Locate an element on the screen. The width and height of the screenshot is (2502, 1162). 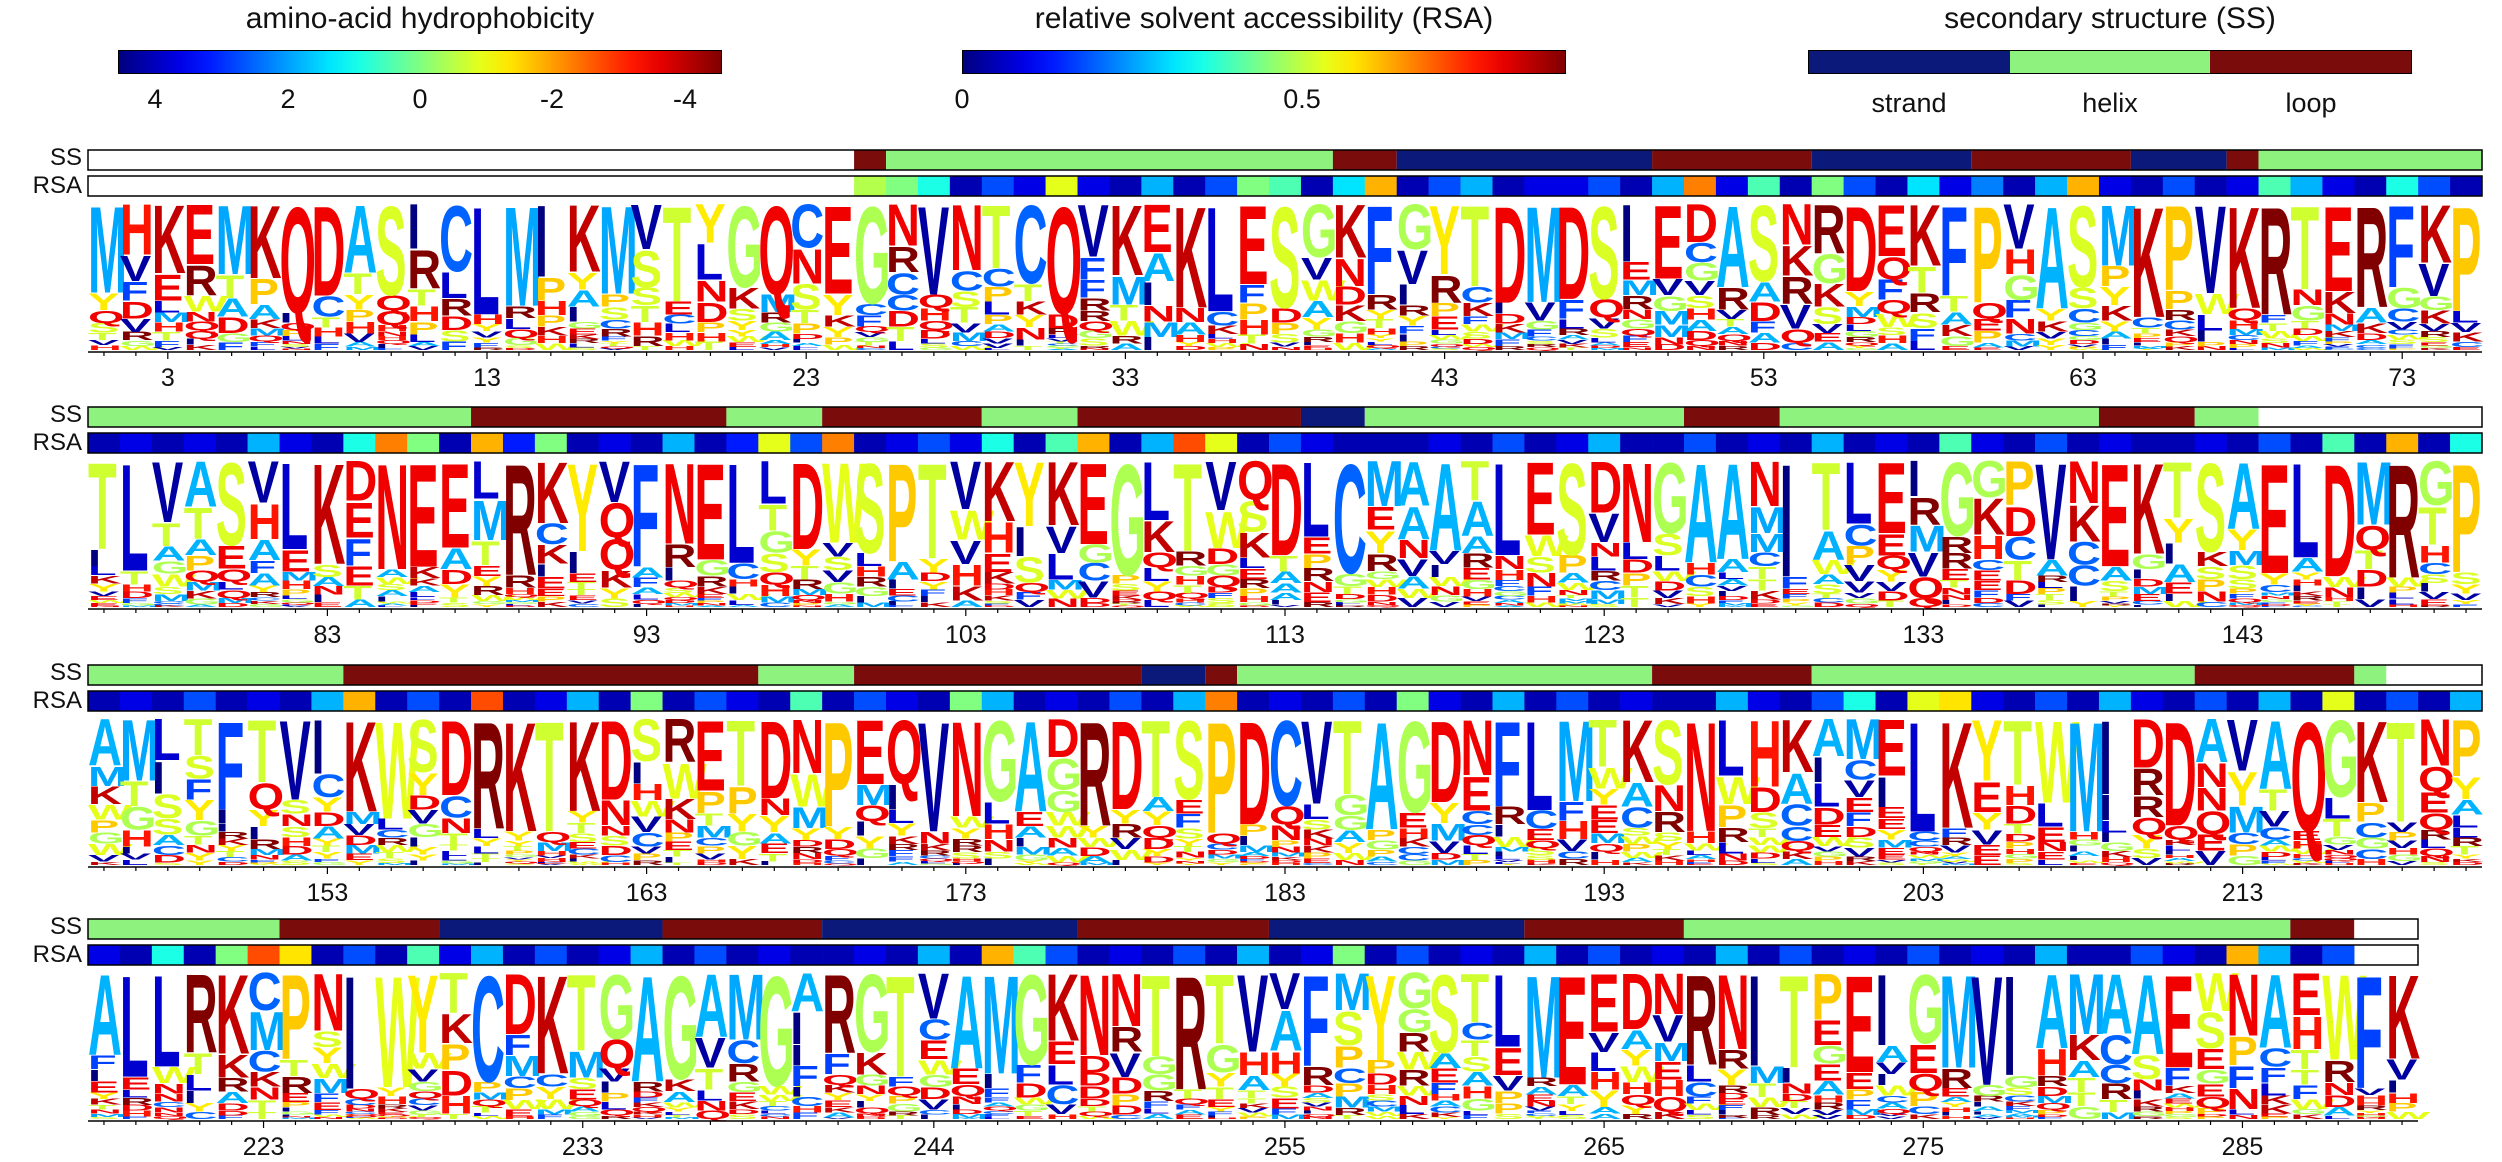
rsa-tick-label: 0 is located at coordinates (962, 99).